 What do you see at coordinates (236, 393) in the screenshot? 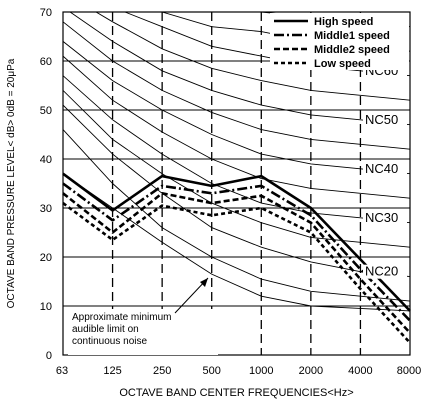
I see `x-axis-label: OCTAVE BAND CENTER FREQUENCIES<Hz>` at bounding box center [236, 393].